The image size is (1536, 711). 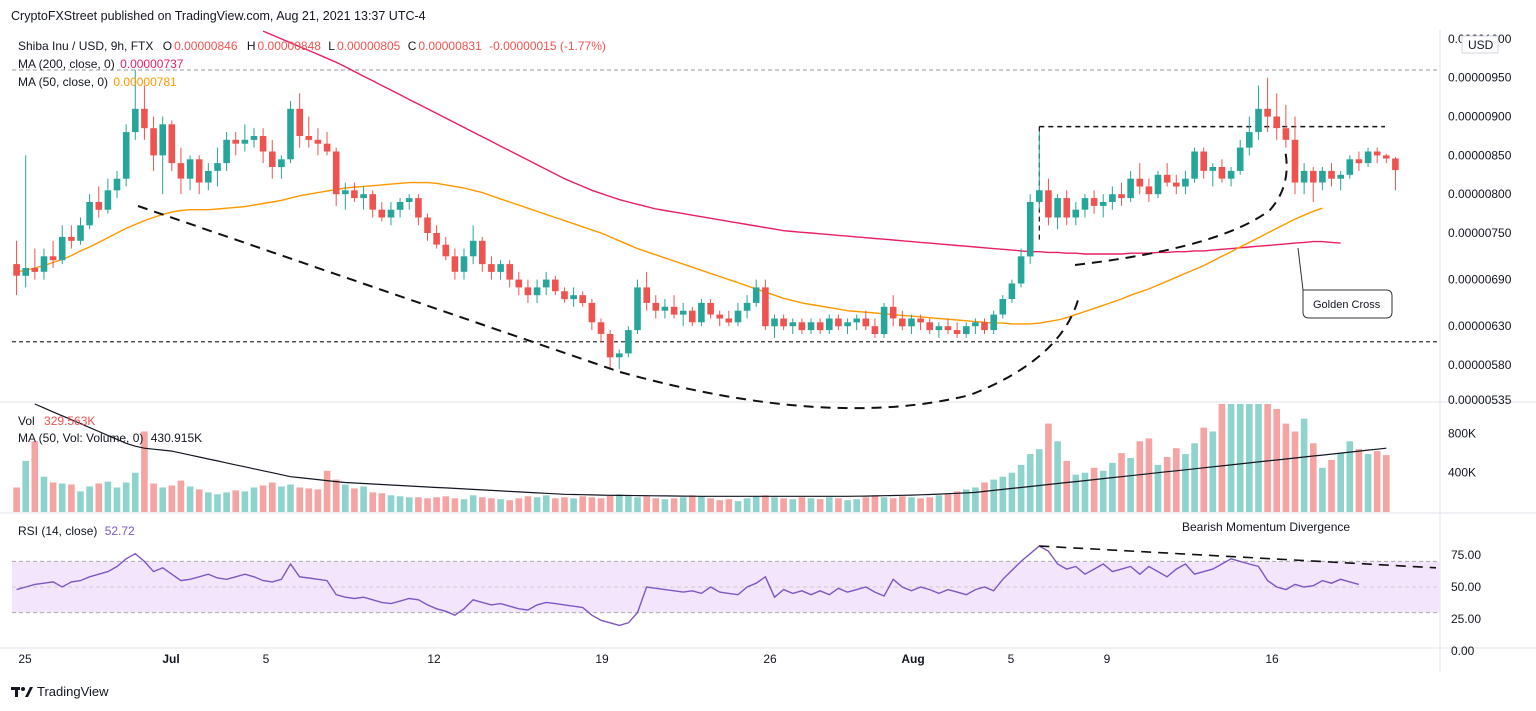 What do you see at coordinates (152, 64) in the screenshot?
I see `ma200-value: 0.00000737` at bounding box center [152, 64].